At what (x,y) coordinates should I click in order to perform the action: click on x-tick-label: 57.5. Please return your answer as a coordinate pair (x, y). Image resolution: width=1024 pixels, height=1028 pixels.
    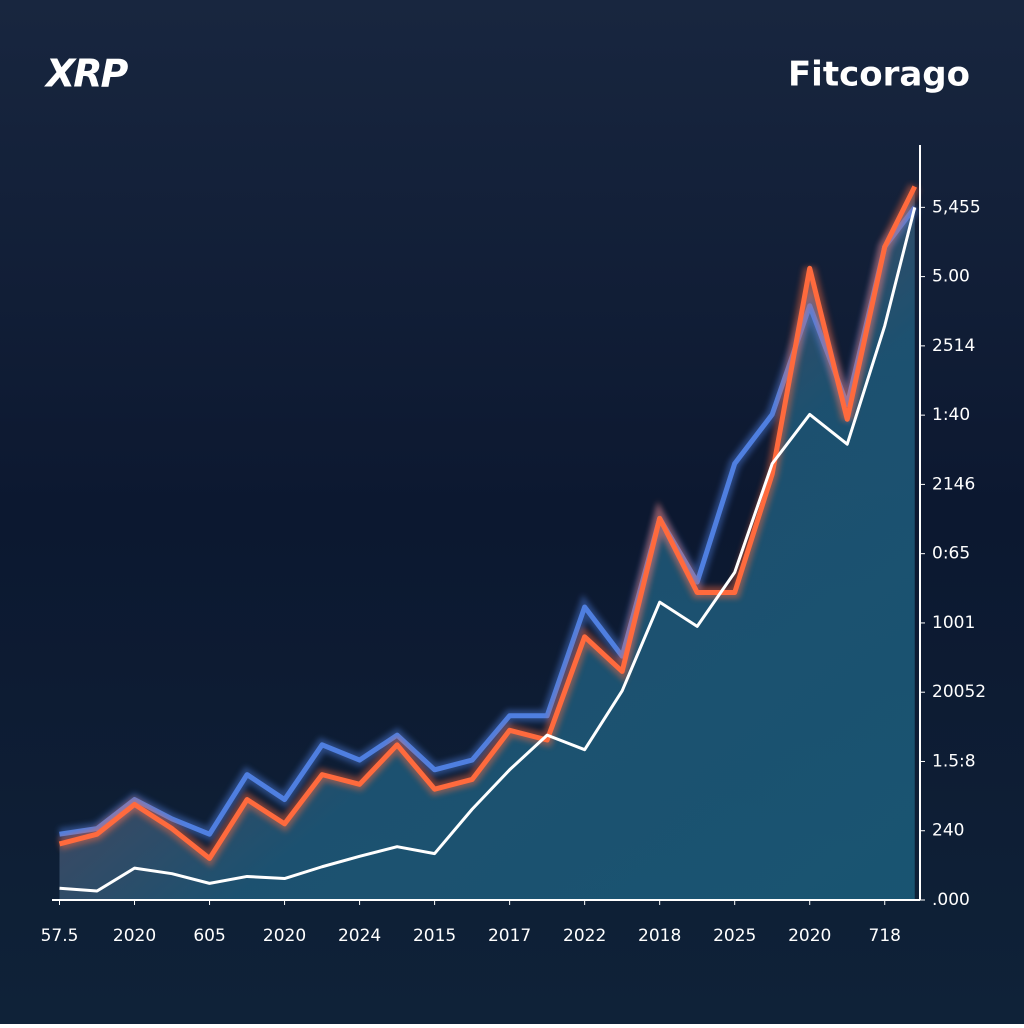
    Looking at the image, I should click on (60, 936).